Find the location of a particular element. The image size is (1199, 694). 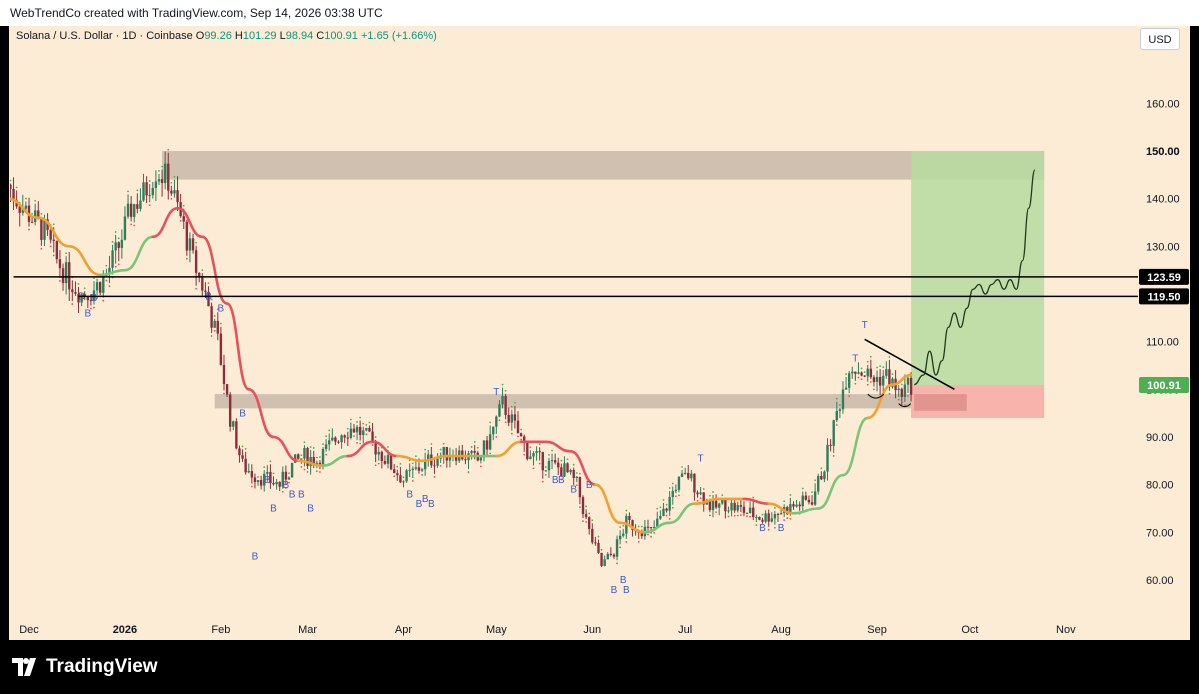

currency-button: USD is located at coordinates (1160, 39).